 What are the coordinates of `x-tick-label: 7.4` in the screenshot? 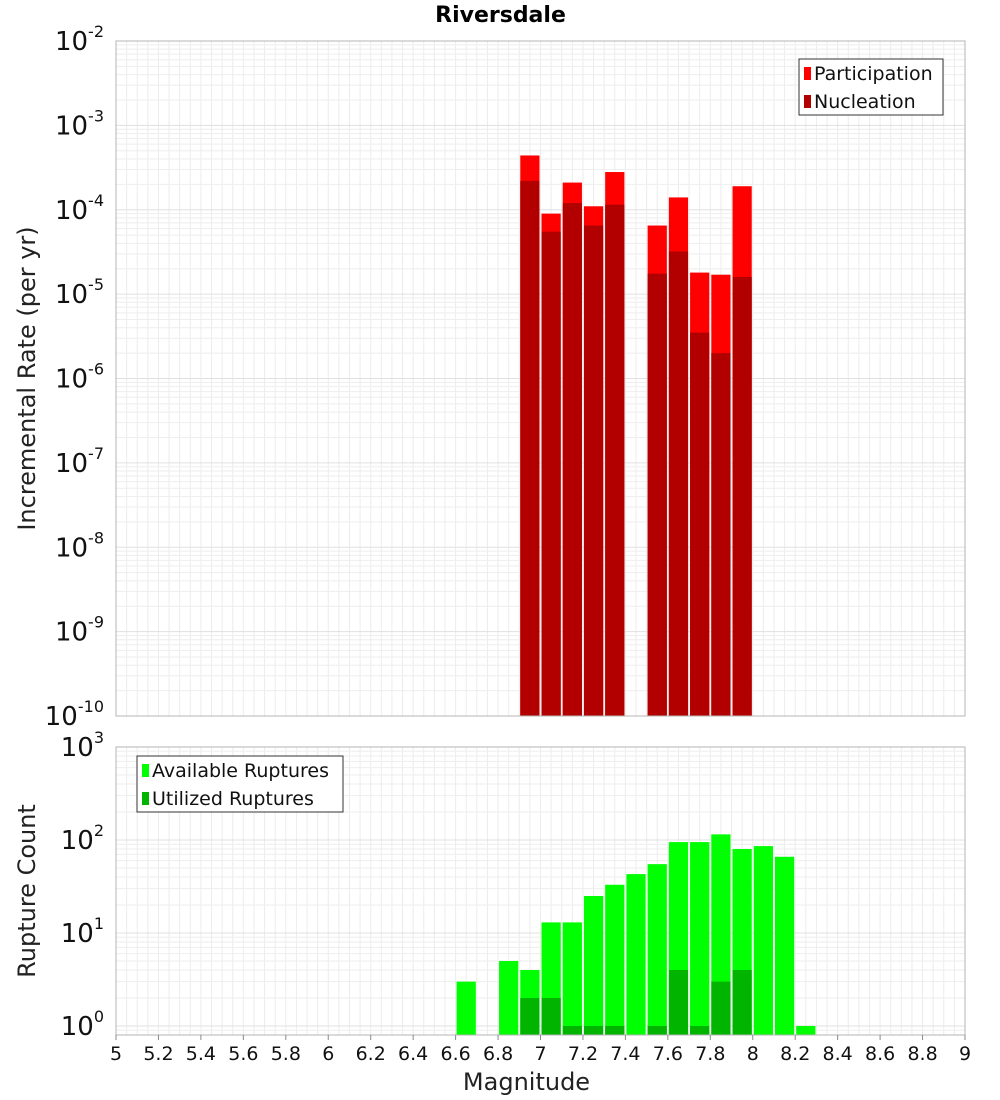 It's located at (625, 1054).